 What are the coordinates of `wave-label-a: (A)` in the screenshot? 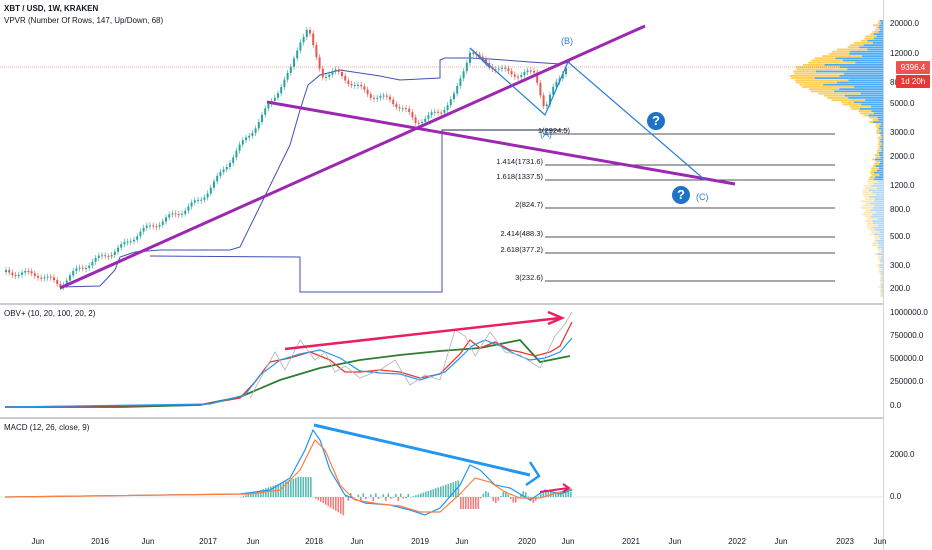 It's located at (546, 134).